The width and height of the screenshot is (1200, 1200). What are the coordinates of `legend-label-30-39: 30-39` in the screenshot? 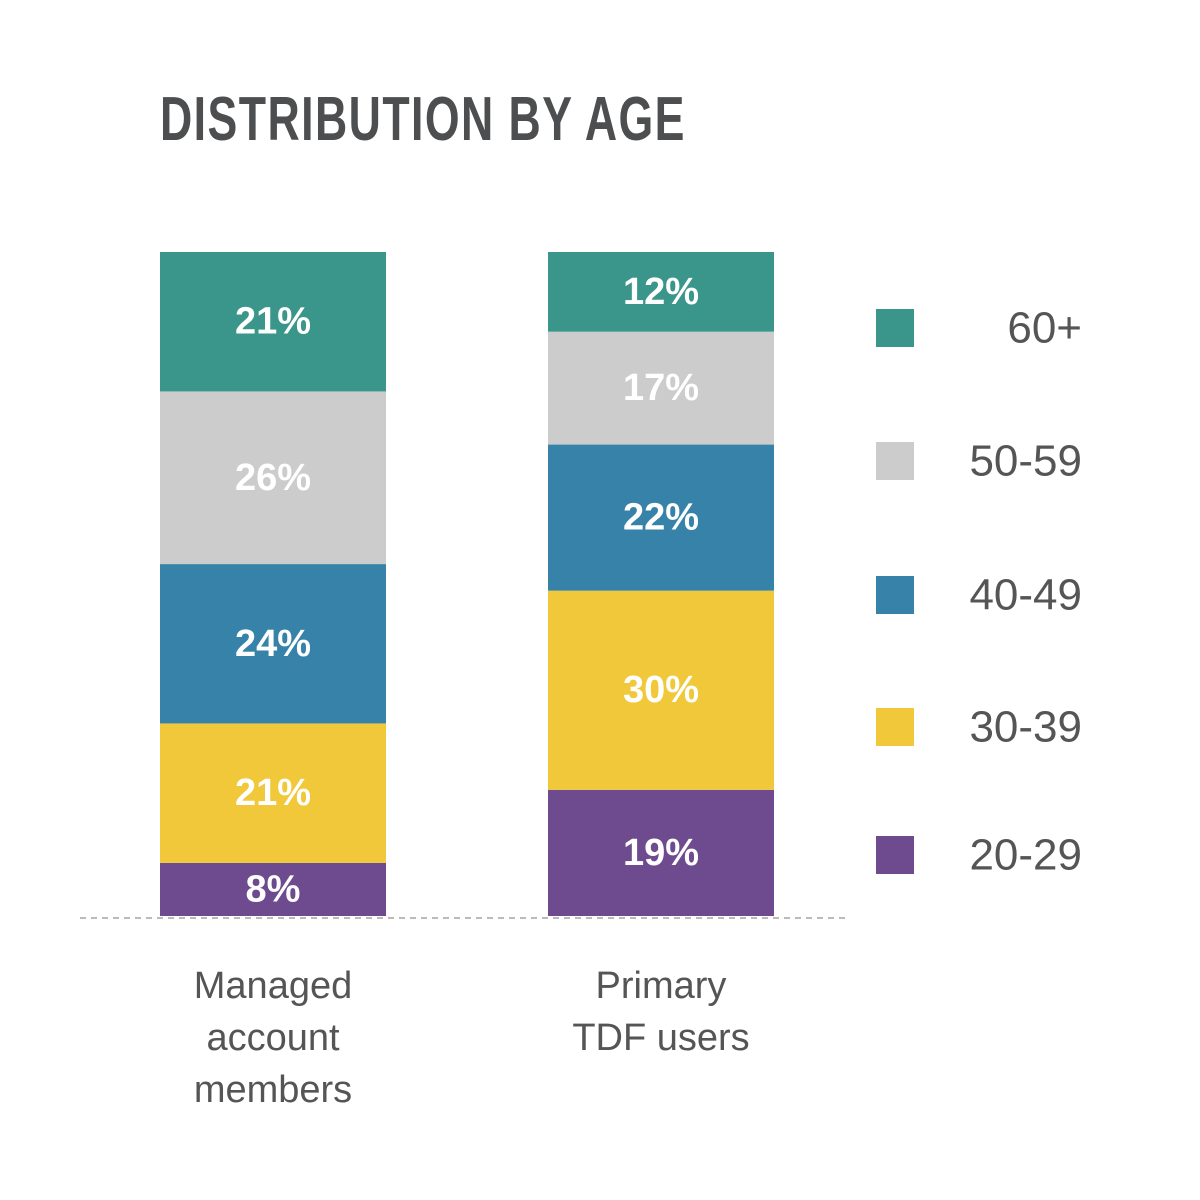 It's located at (1025, 727).